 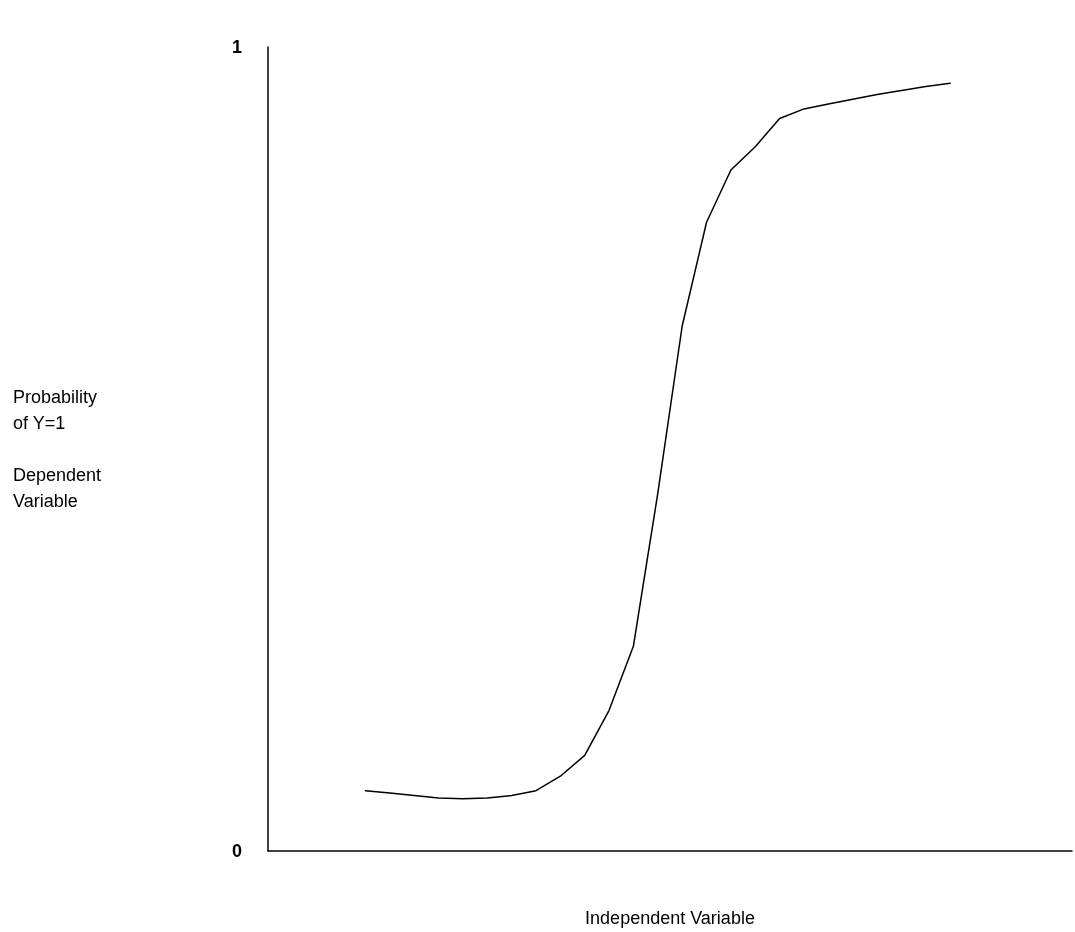 I want to click on y-tick-label: 0, so click(x=236, y=851).